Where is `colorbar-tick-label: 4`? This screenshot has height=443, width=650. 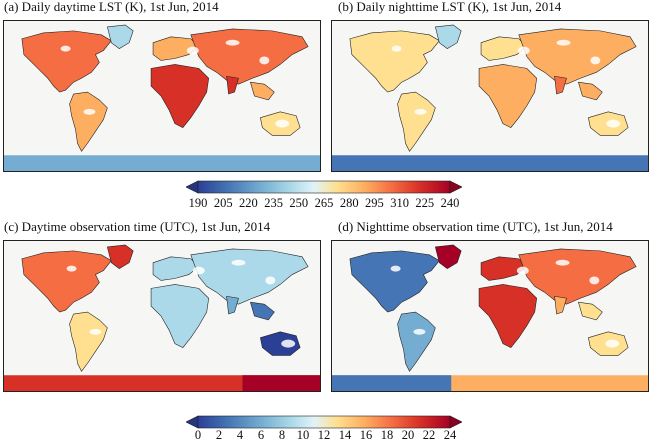
colorbar-tick-label: 4 is located at coordinates (240, 435).